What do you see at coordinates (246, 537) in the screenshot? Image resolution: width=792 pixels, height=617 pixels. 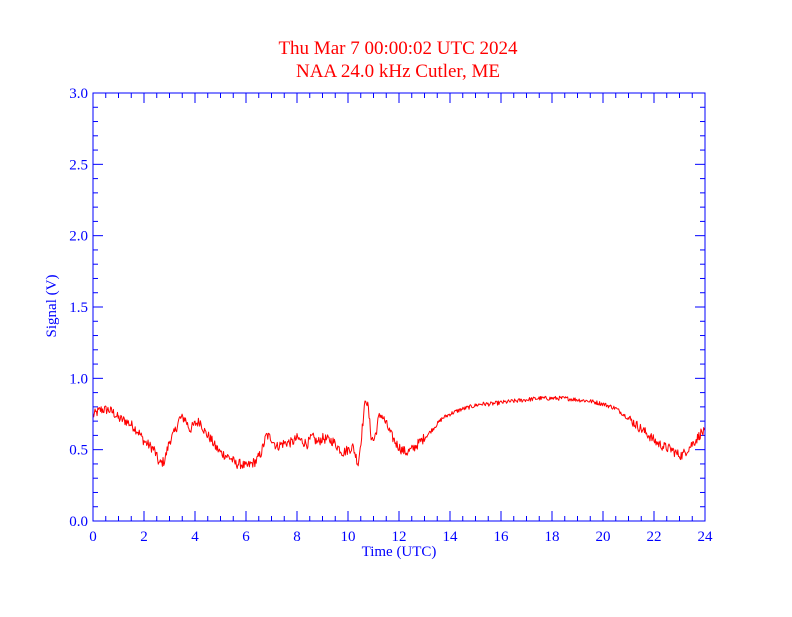 I see `x-tick-label: 6` at bounding box center [246, 537].